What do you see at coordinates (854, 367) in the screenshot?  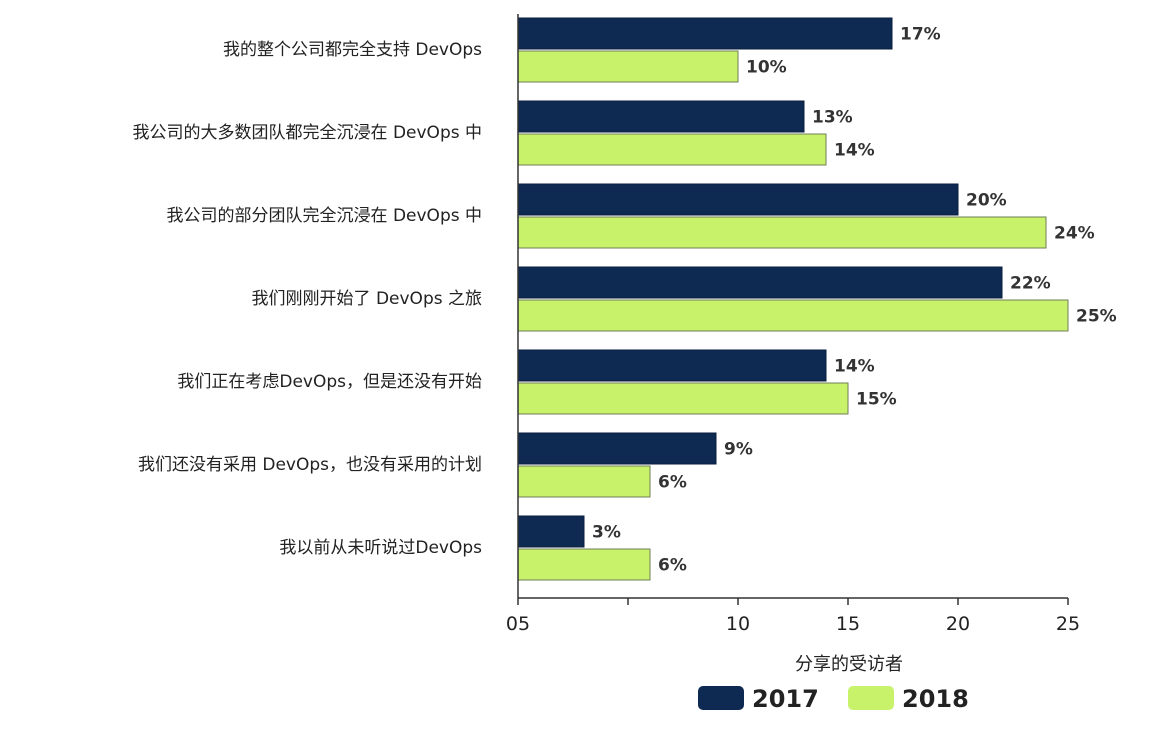 I see `data-label-2017: 14%` at bounding box center [854, 367].